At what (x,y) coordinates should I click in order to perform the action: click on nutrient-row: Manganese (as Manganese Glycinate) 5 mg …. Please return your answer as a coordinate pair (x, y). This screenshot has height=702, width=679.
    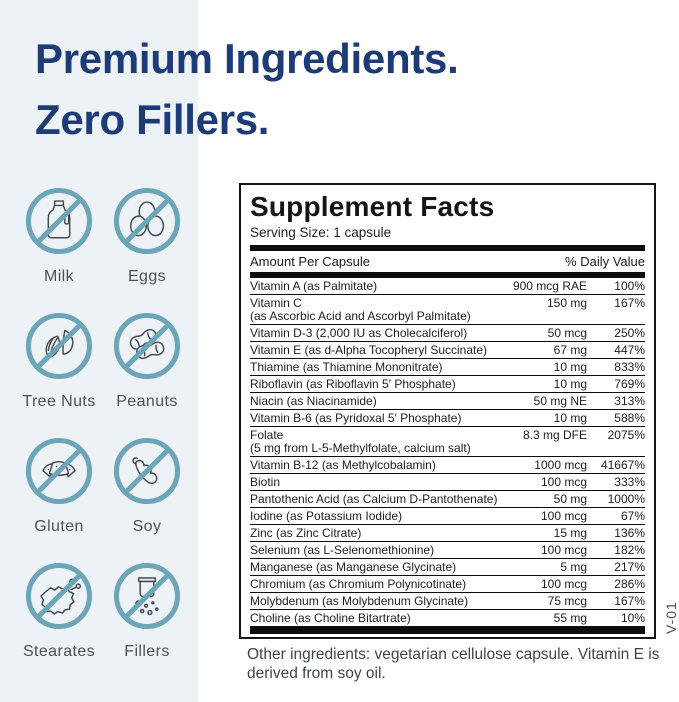
    Looking at the image, I should click on (447, 567).